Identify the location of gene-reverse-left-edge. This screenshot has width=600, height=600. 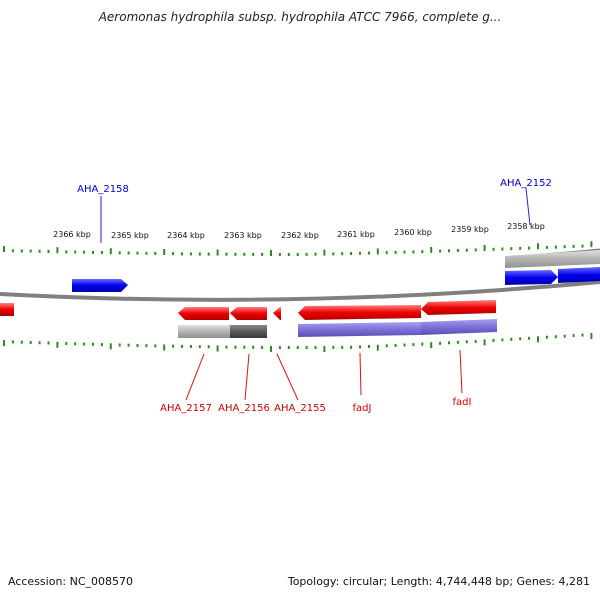
(7, 309).